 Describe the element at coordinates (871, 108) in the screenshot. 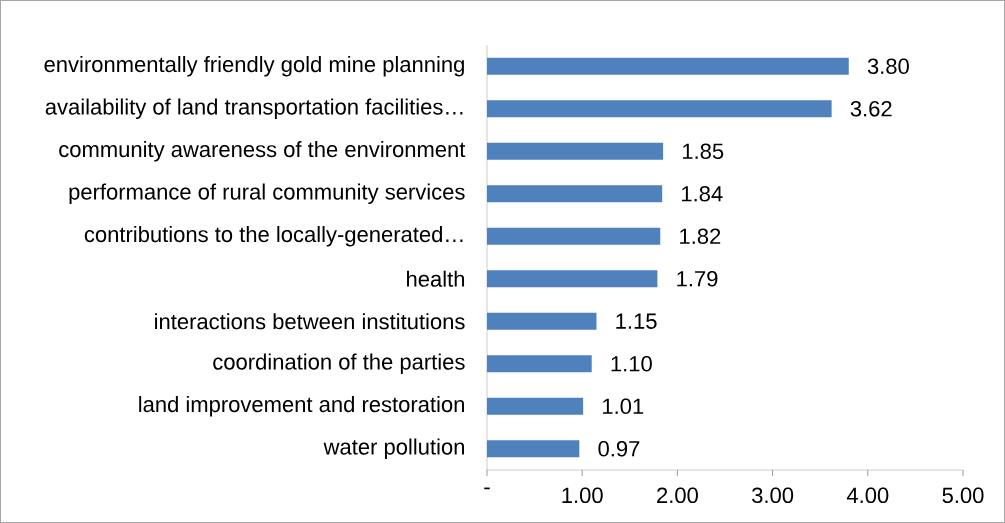

I see `data-label: 3.62` at that location.